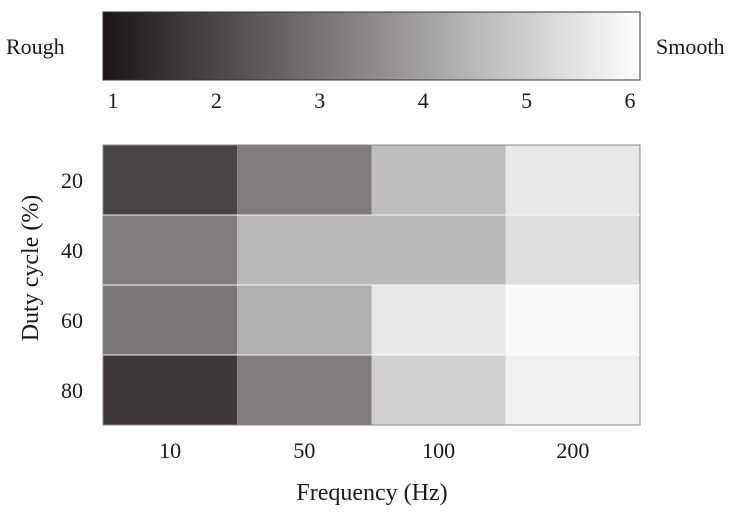 The width and height of the screenshot is (751, 517). I want to click on colorbar-ticks: 1 2 3 4 5 6, so click(372, 100).